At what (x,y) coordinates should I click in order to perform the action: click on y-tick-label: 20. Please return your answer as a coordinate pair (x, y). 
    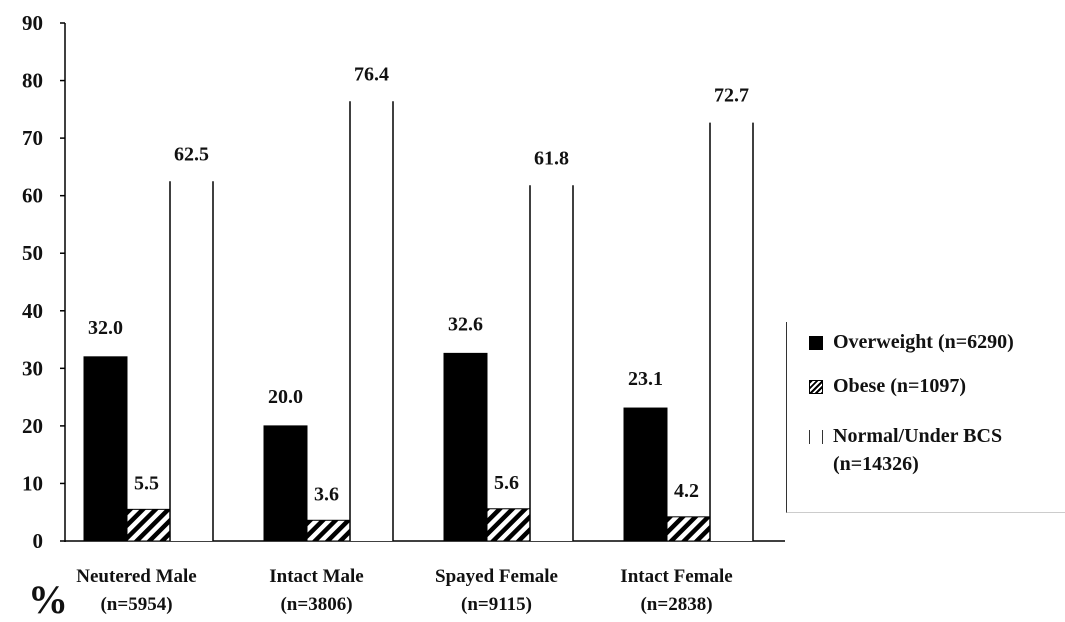
    Looking at the image, I should click on (32, 426).